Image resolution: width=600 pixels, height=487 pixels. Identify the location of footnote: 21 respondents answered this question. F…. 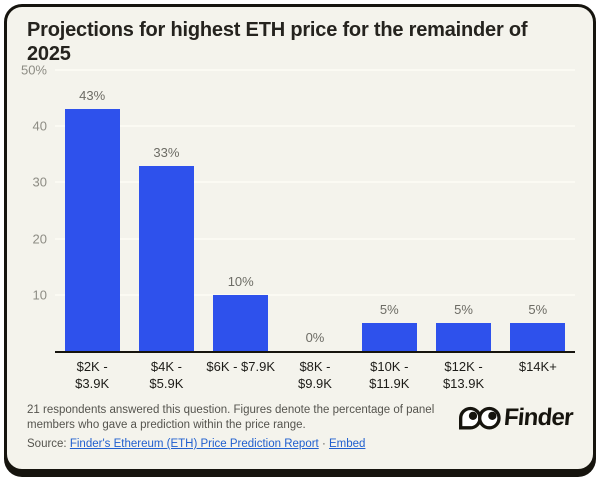
(231, 417).